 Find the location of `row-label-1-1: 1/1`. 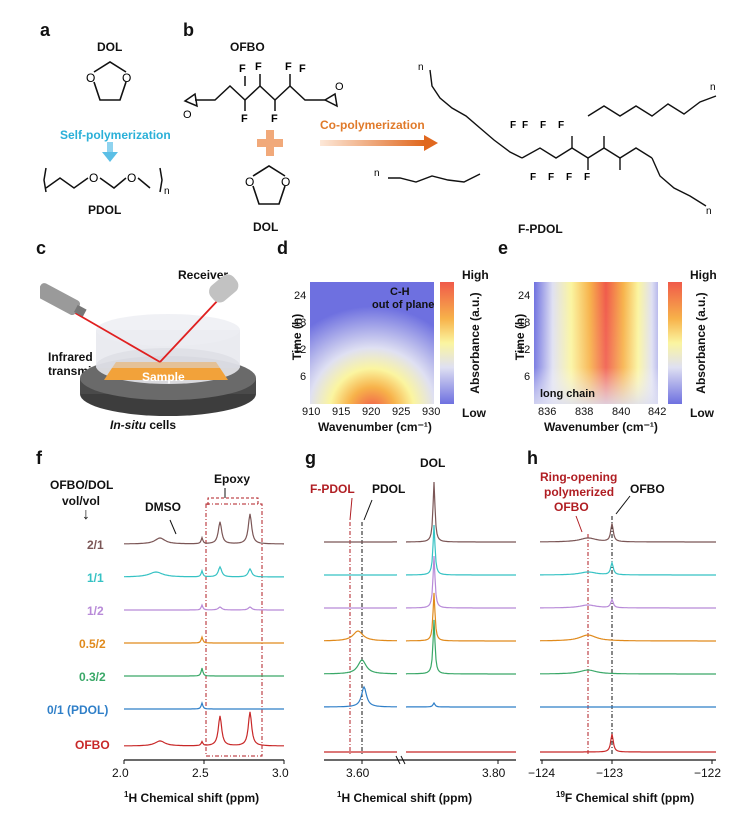

row-label-1-1: 1/1 is located at coordinates (95, 578).